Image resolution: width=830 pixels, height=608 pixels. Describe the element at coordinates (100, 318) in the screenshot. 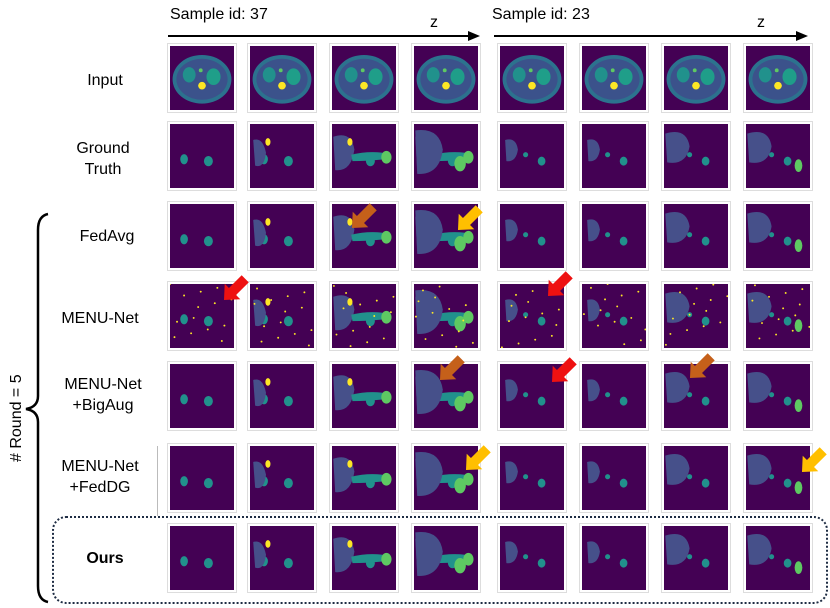

I see `row-label-menunet: MENU-Net` at that location.